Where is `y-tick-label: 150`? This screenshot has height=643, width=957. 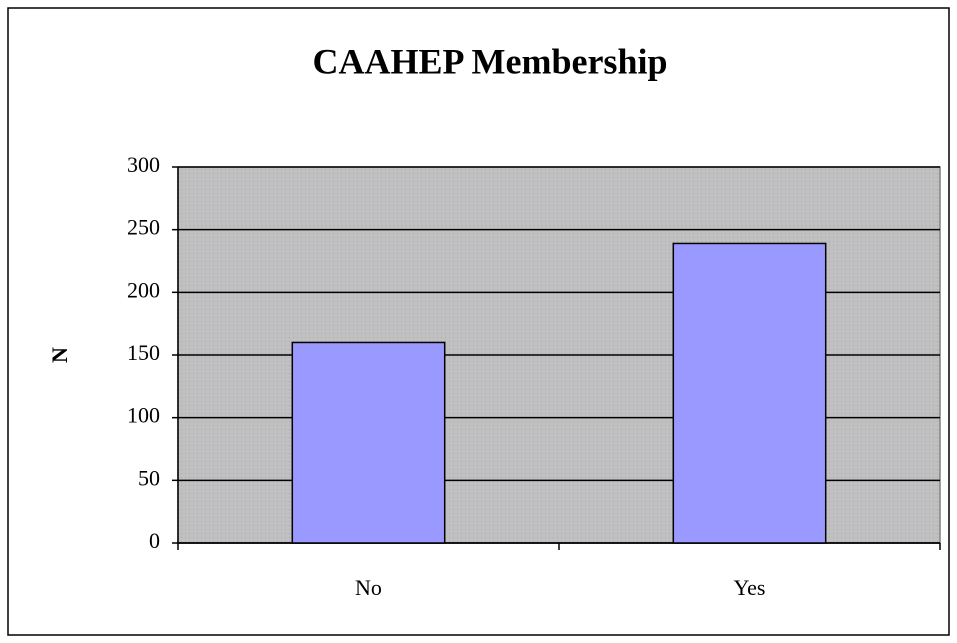 y-tick-label: 150 is located at coordinates (143, 352).